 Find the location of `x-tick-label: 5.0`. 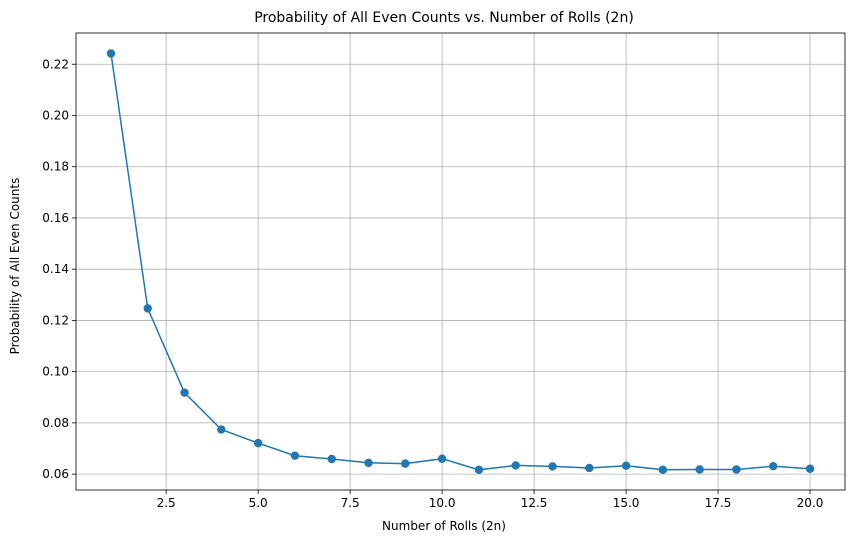

x-tick-label: 5.0 is located at coordinates (258, 503).